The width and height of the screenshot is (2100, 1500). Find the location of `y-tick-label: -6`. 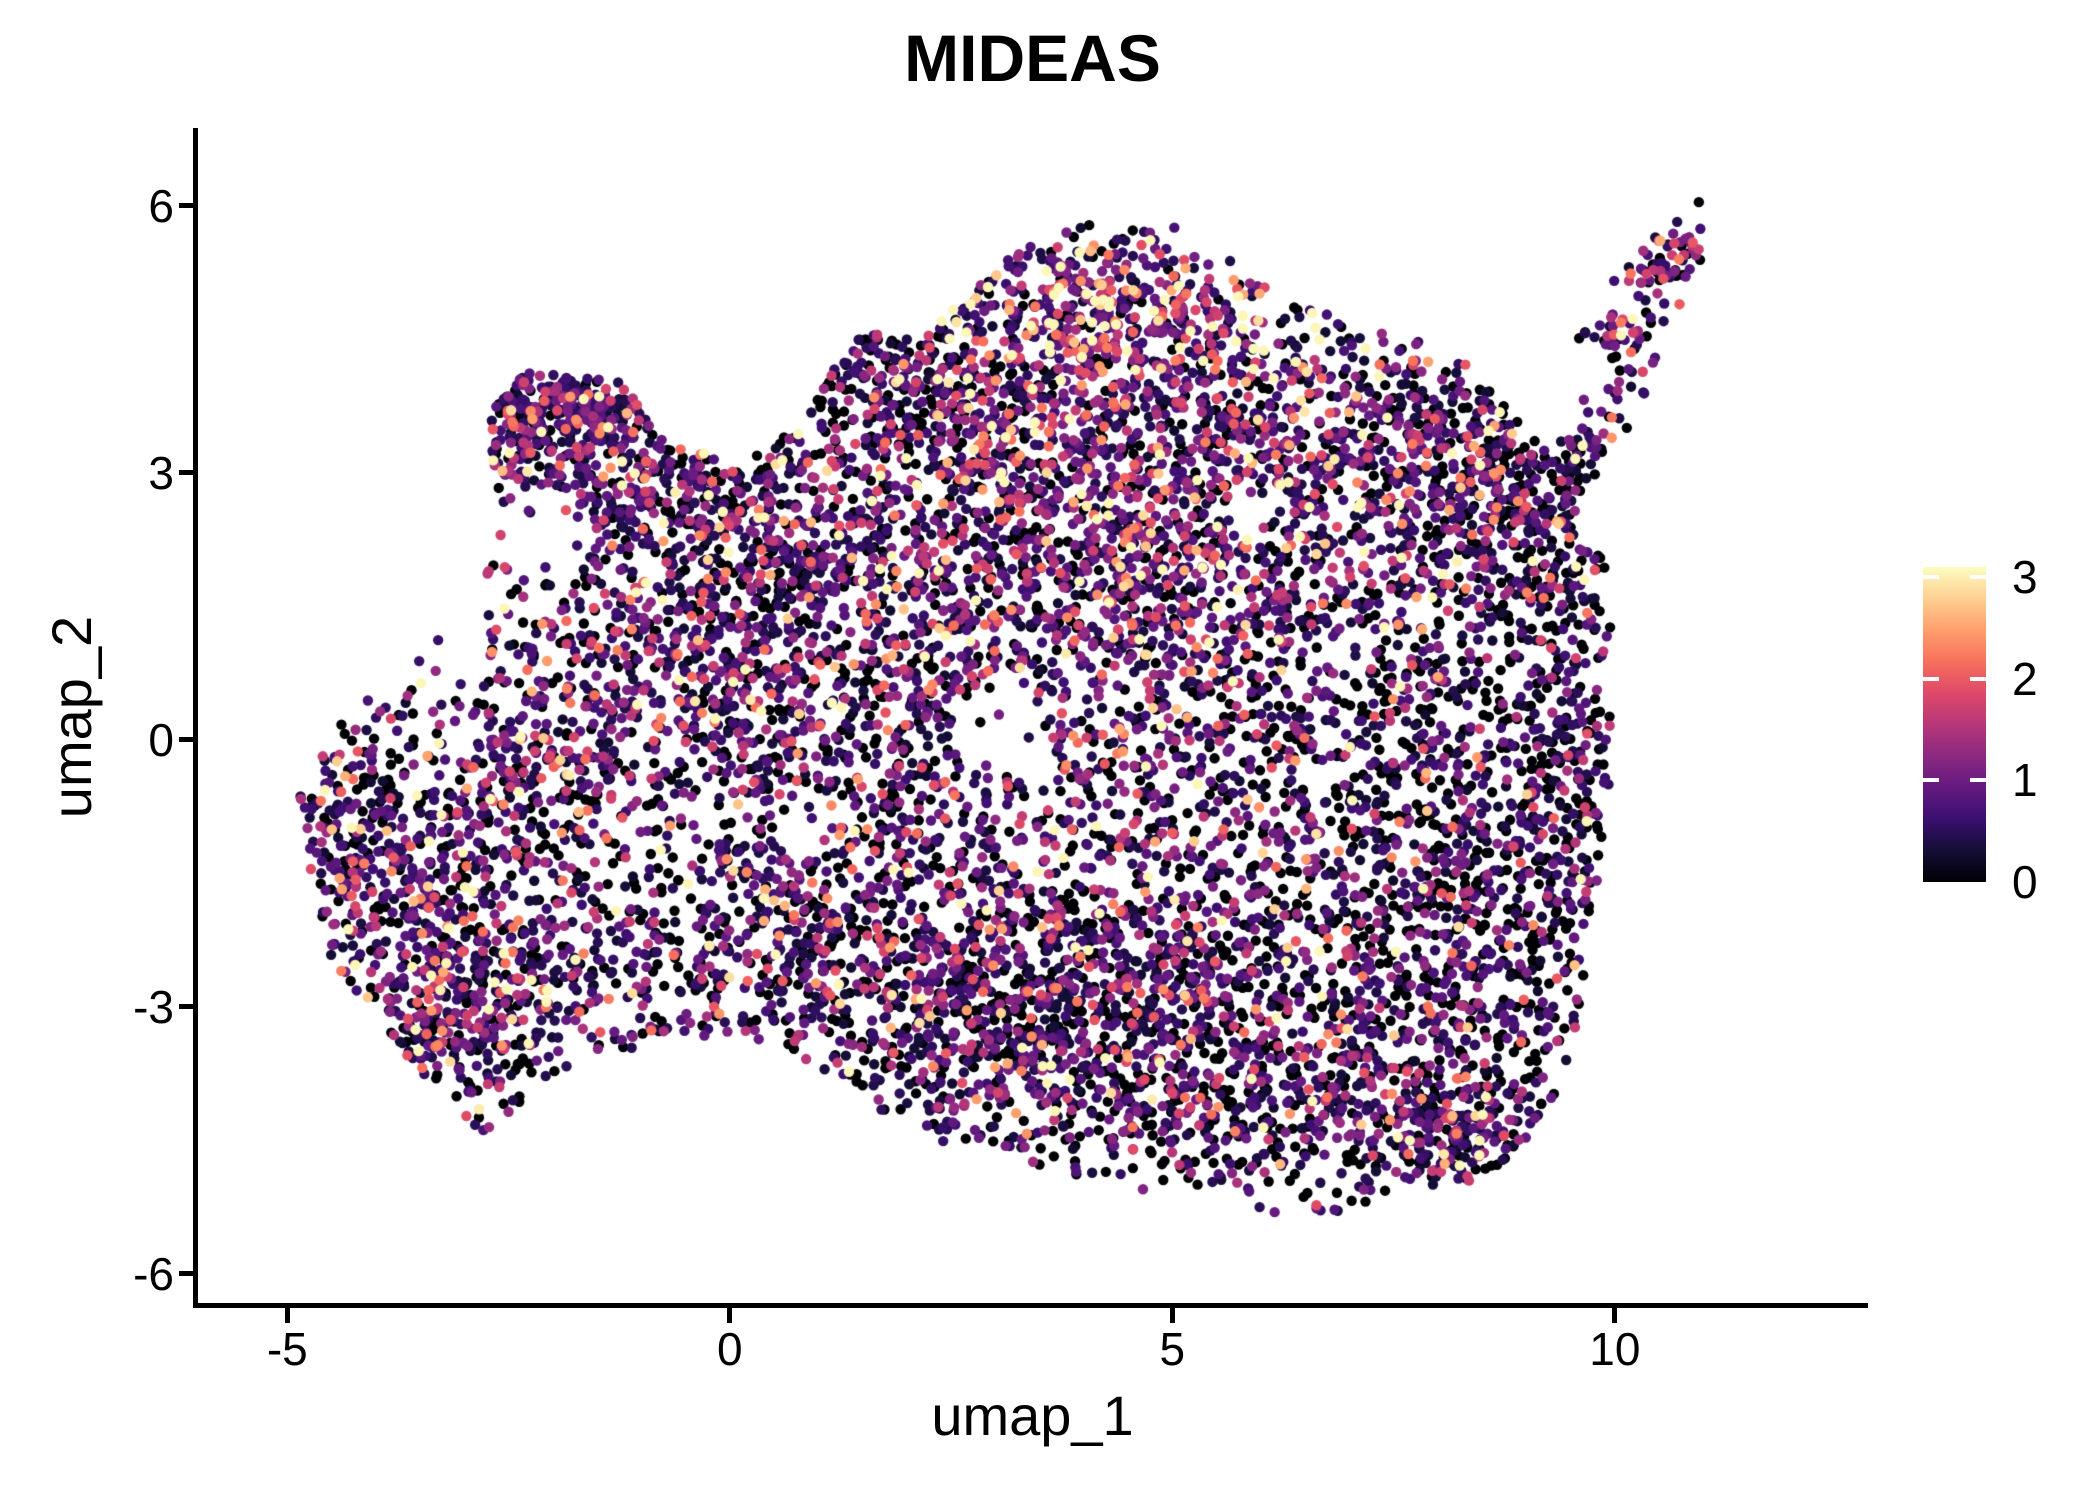

y-tick-label: -6 is located at coordinates (153, 1273).